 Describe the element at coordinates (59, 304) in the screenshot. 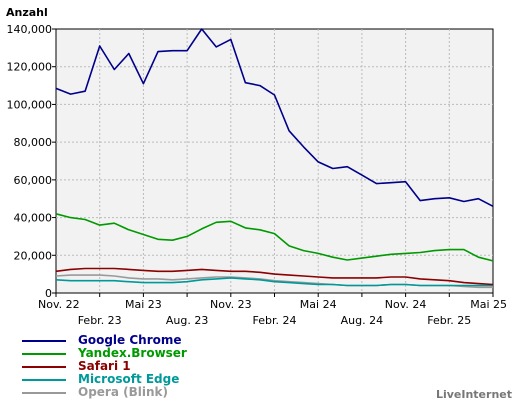

I see `x-tick-label-upper: Nov. 22` at that location.